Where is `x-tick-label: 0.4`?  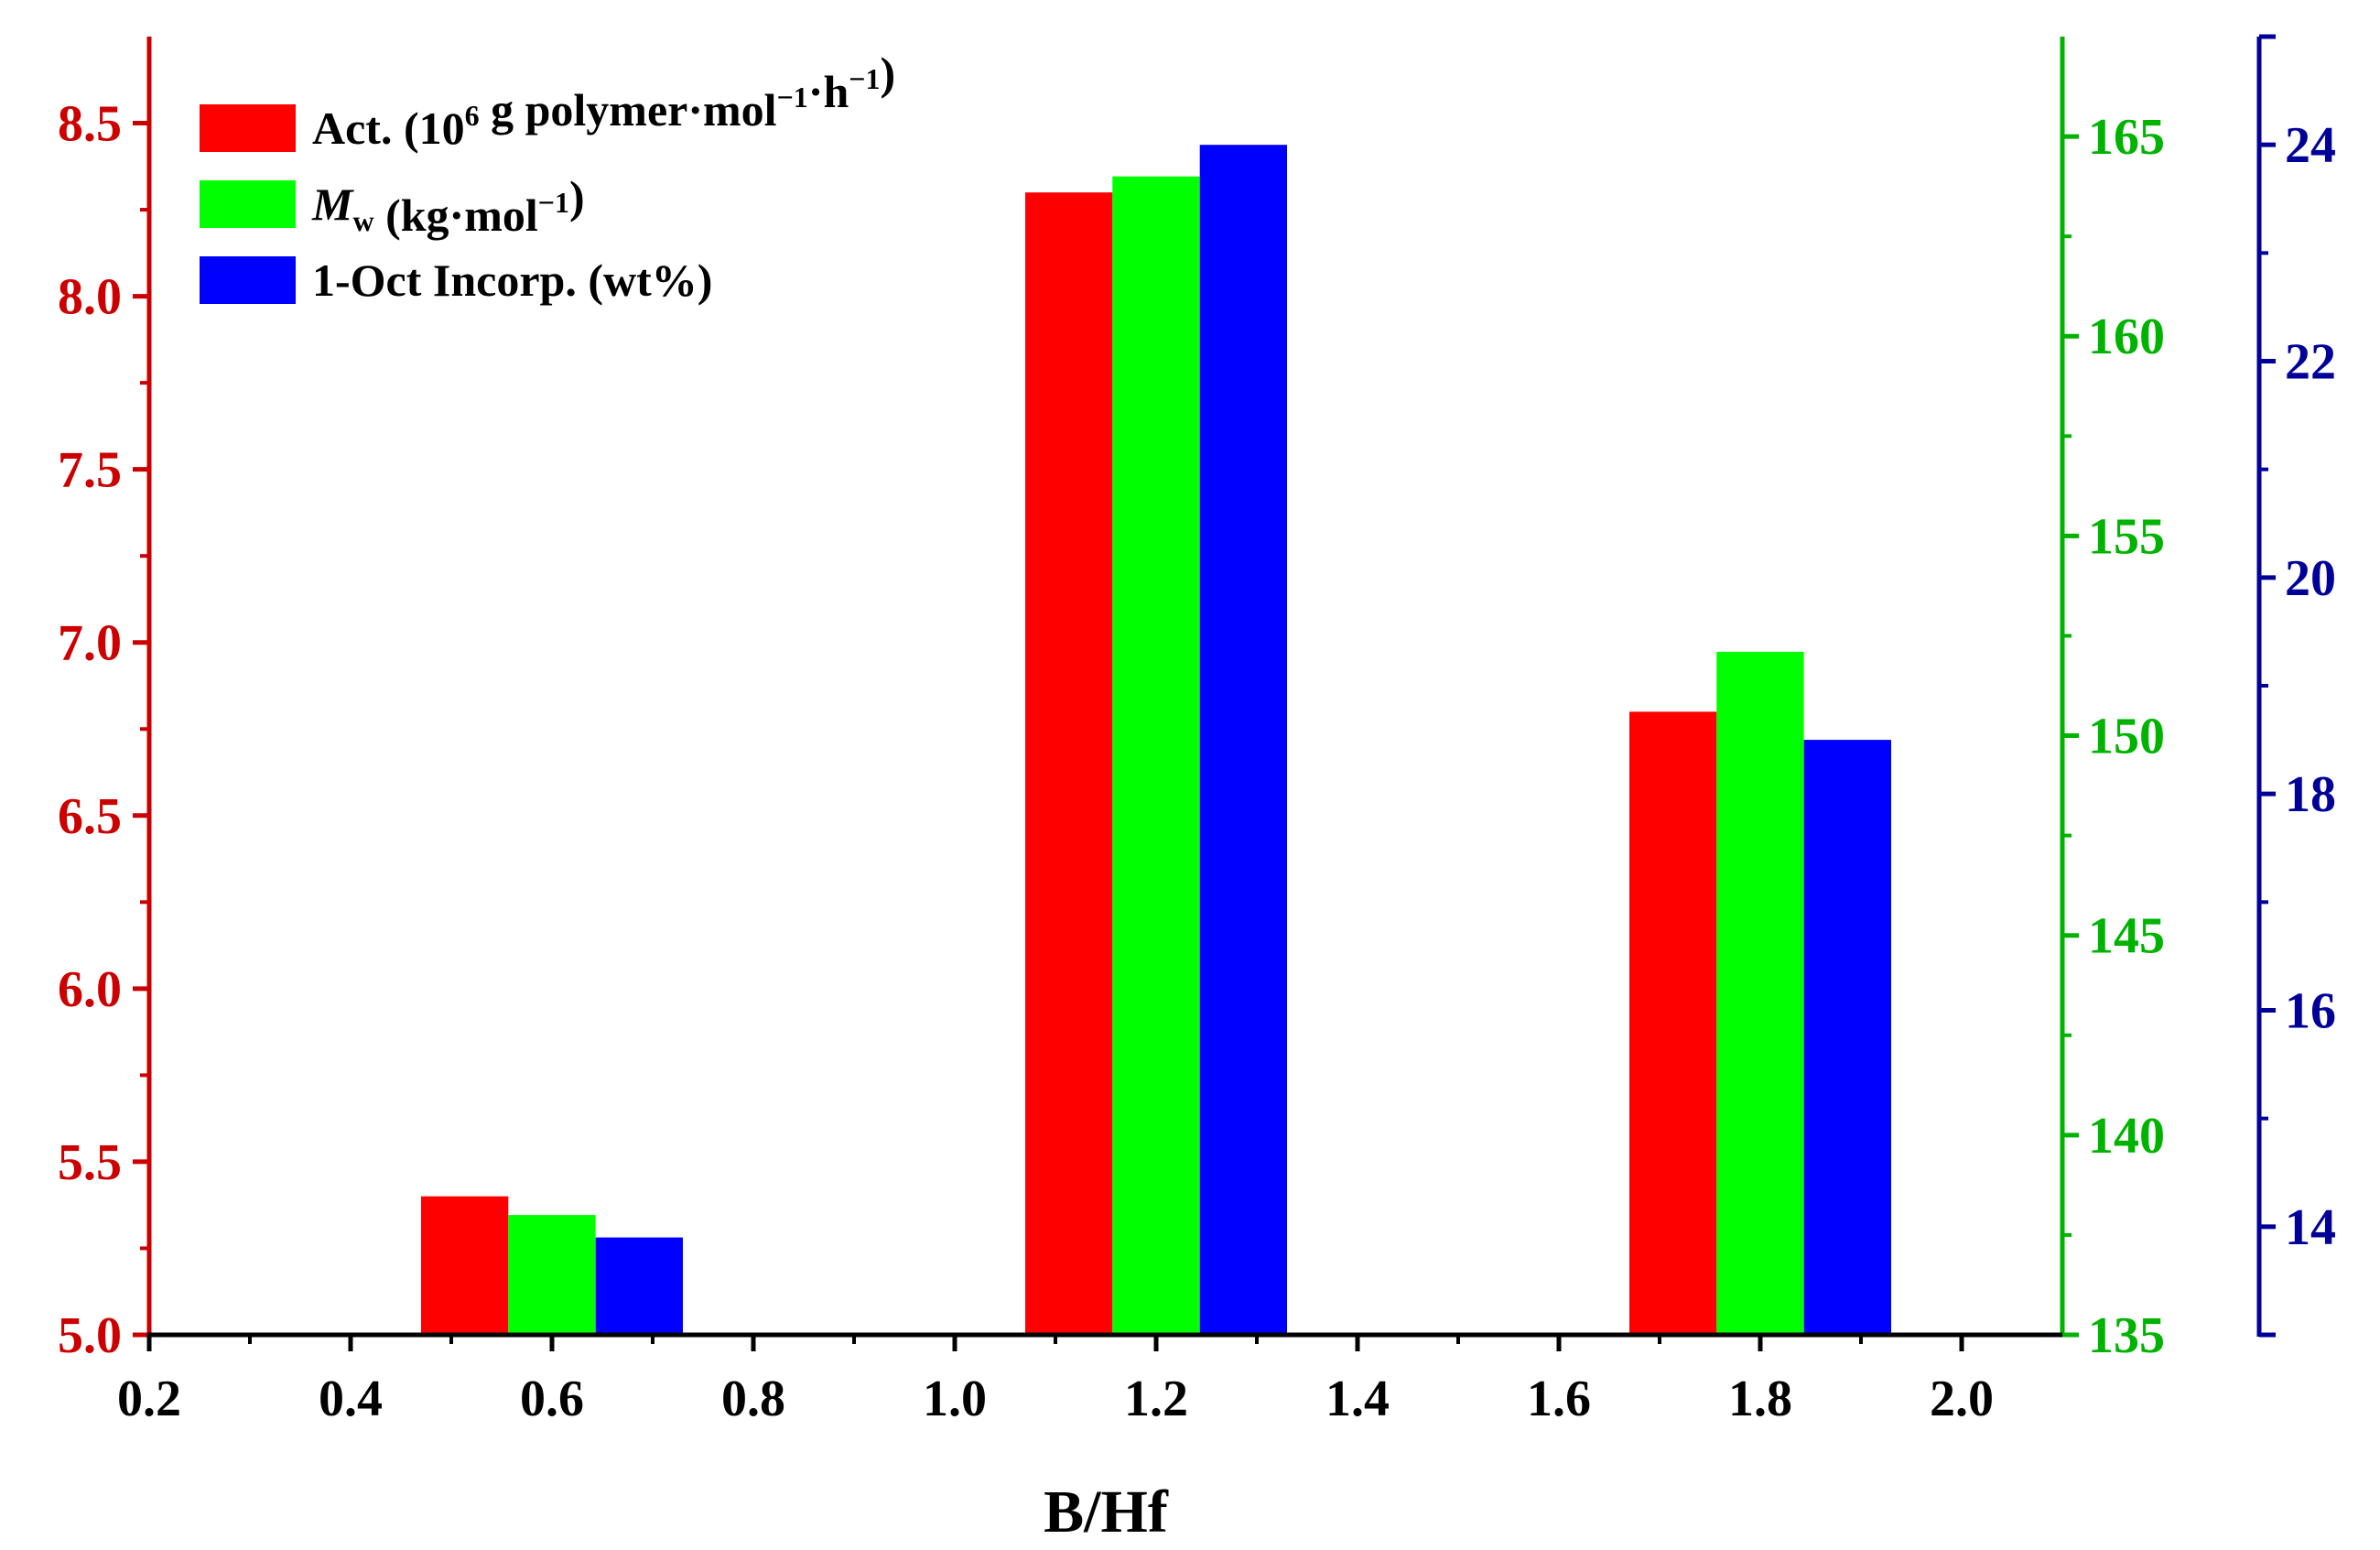 x-tick-label: 0.4 is located at coordinates (351, 1399).